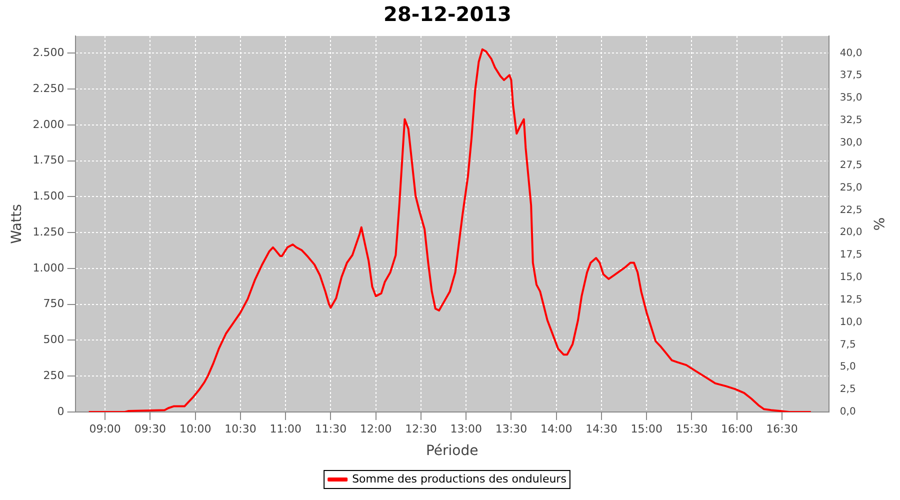 This screenshot has height=500, width=900. I want to click on x-tick-label: 11:00, so click(286, 429).